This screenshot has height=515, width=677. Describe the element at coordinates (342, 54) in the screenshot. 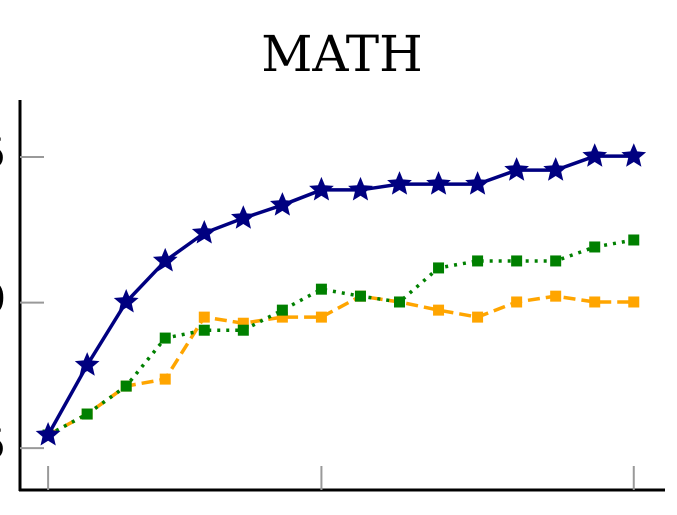

I see `chart-title: MATH` at that location.